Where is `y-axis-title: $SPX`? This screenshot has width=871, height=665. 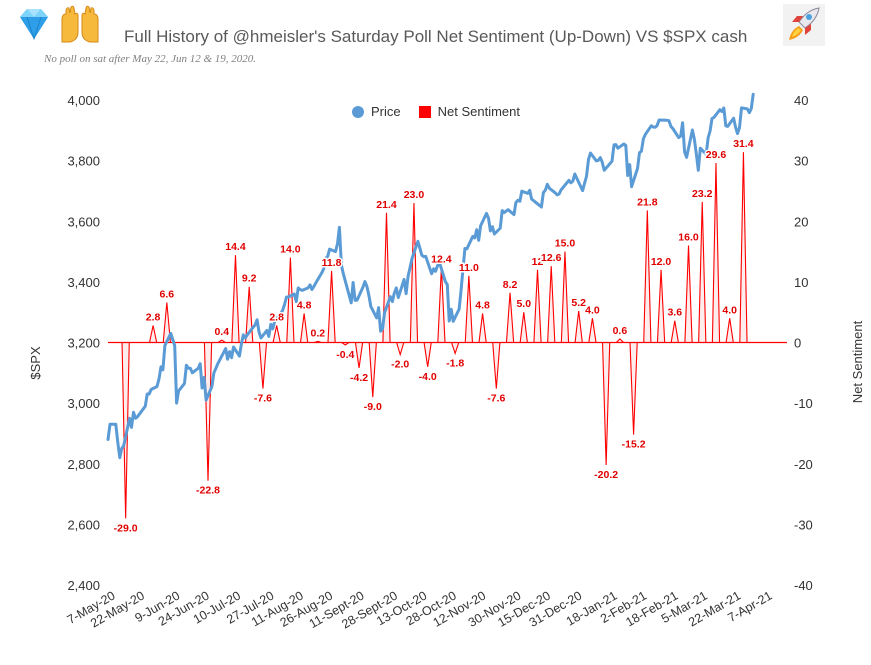 y-axis-title: $SPX is located at coordinates (35, 363).